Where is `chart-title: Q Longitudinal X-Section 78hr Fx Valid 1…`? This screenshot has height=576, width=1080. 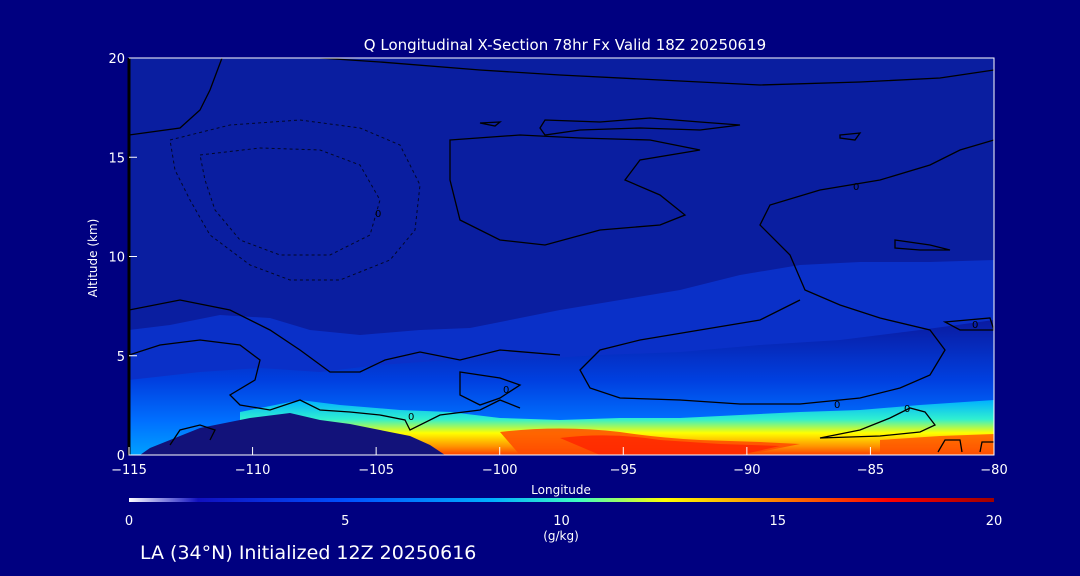 chart-title: Q Longitudinal X-Section 78hr Fx Valid 1… is located at coordinates (565, 45).